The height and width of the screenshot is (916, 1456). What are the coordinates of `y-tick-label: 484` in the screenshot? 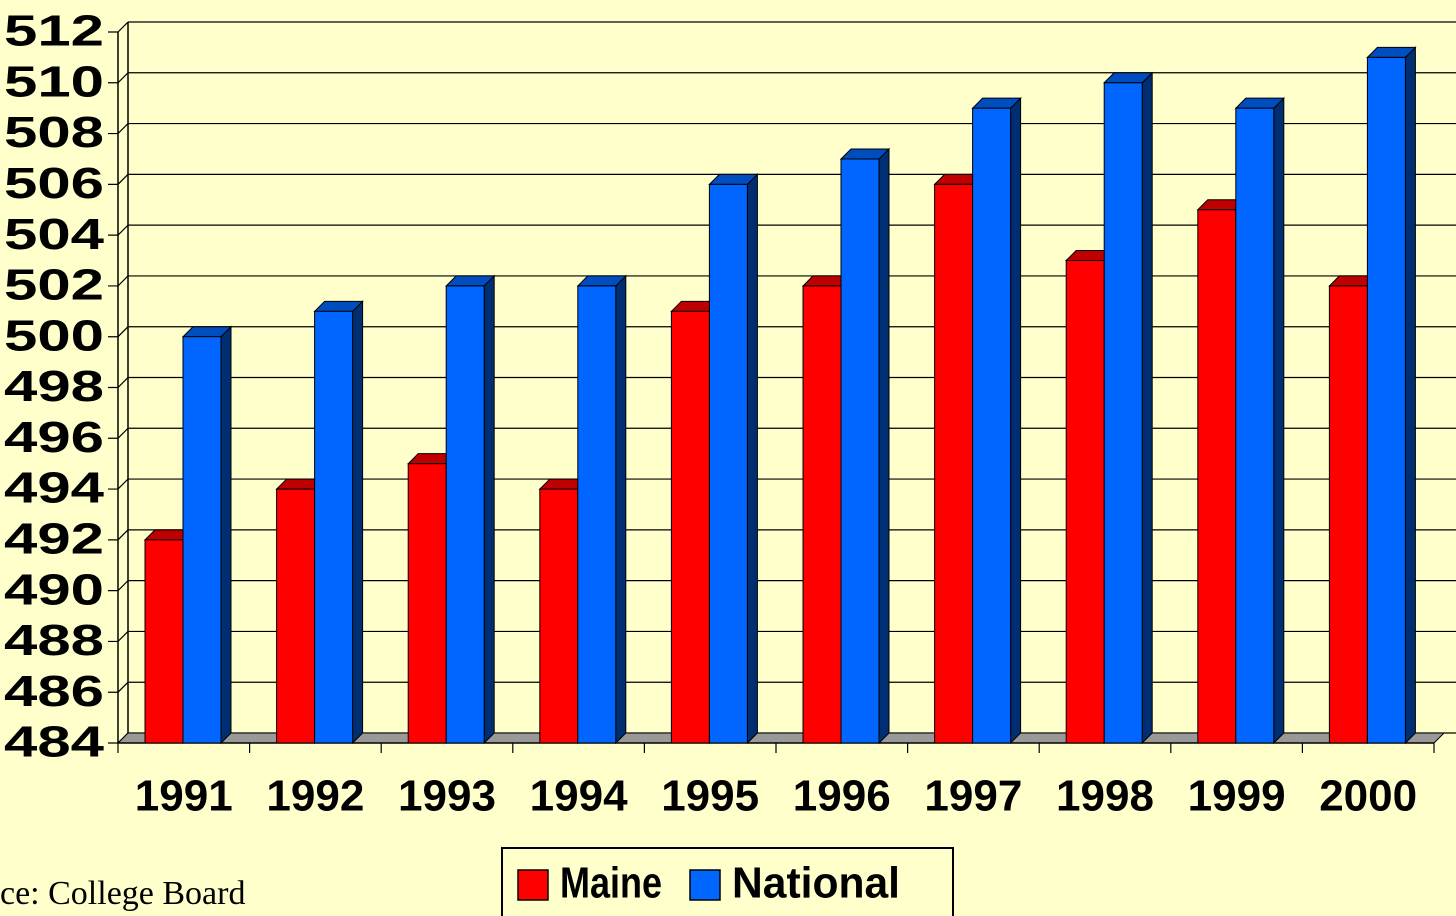 It's located at (54, 742).